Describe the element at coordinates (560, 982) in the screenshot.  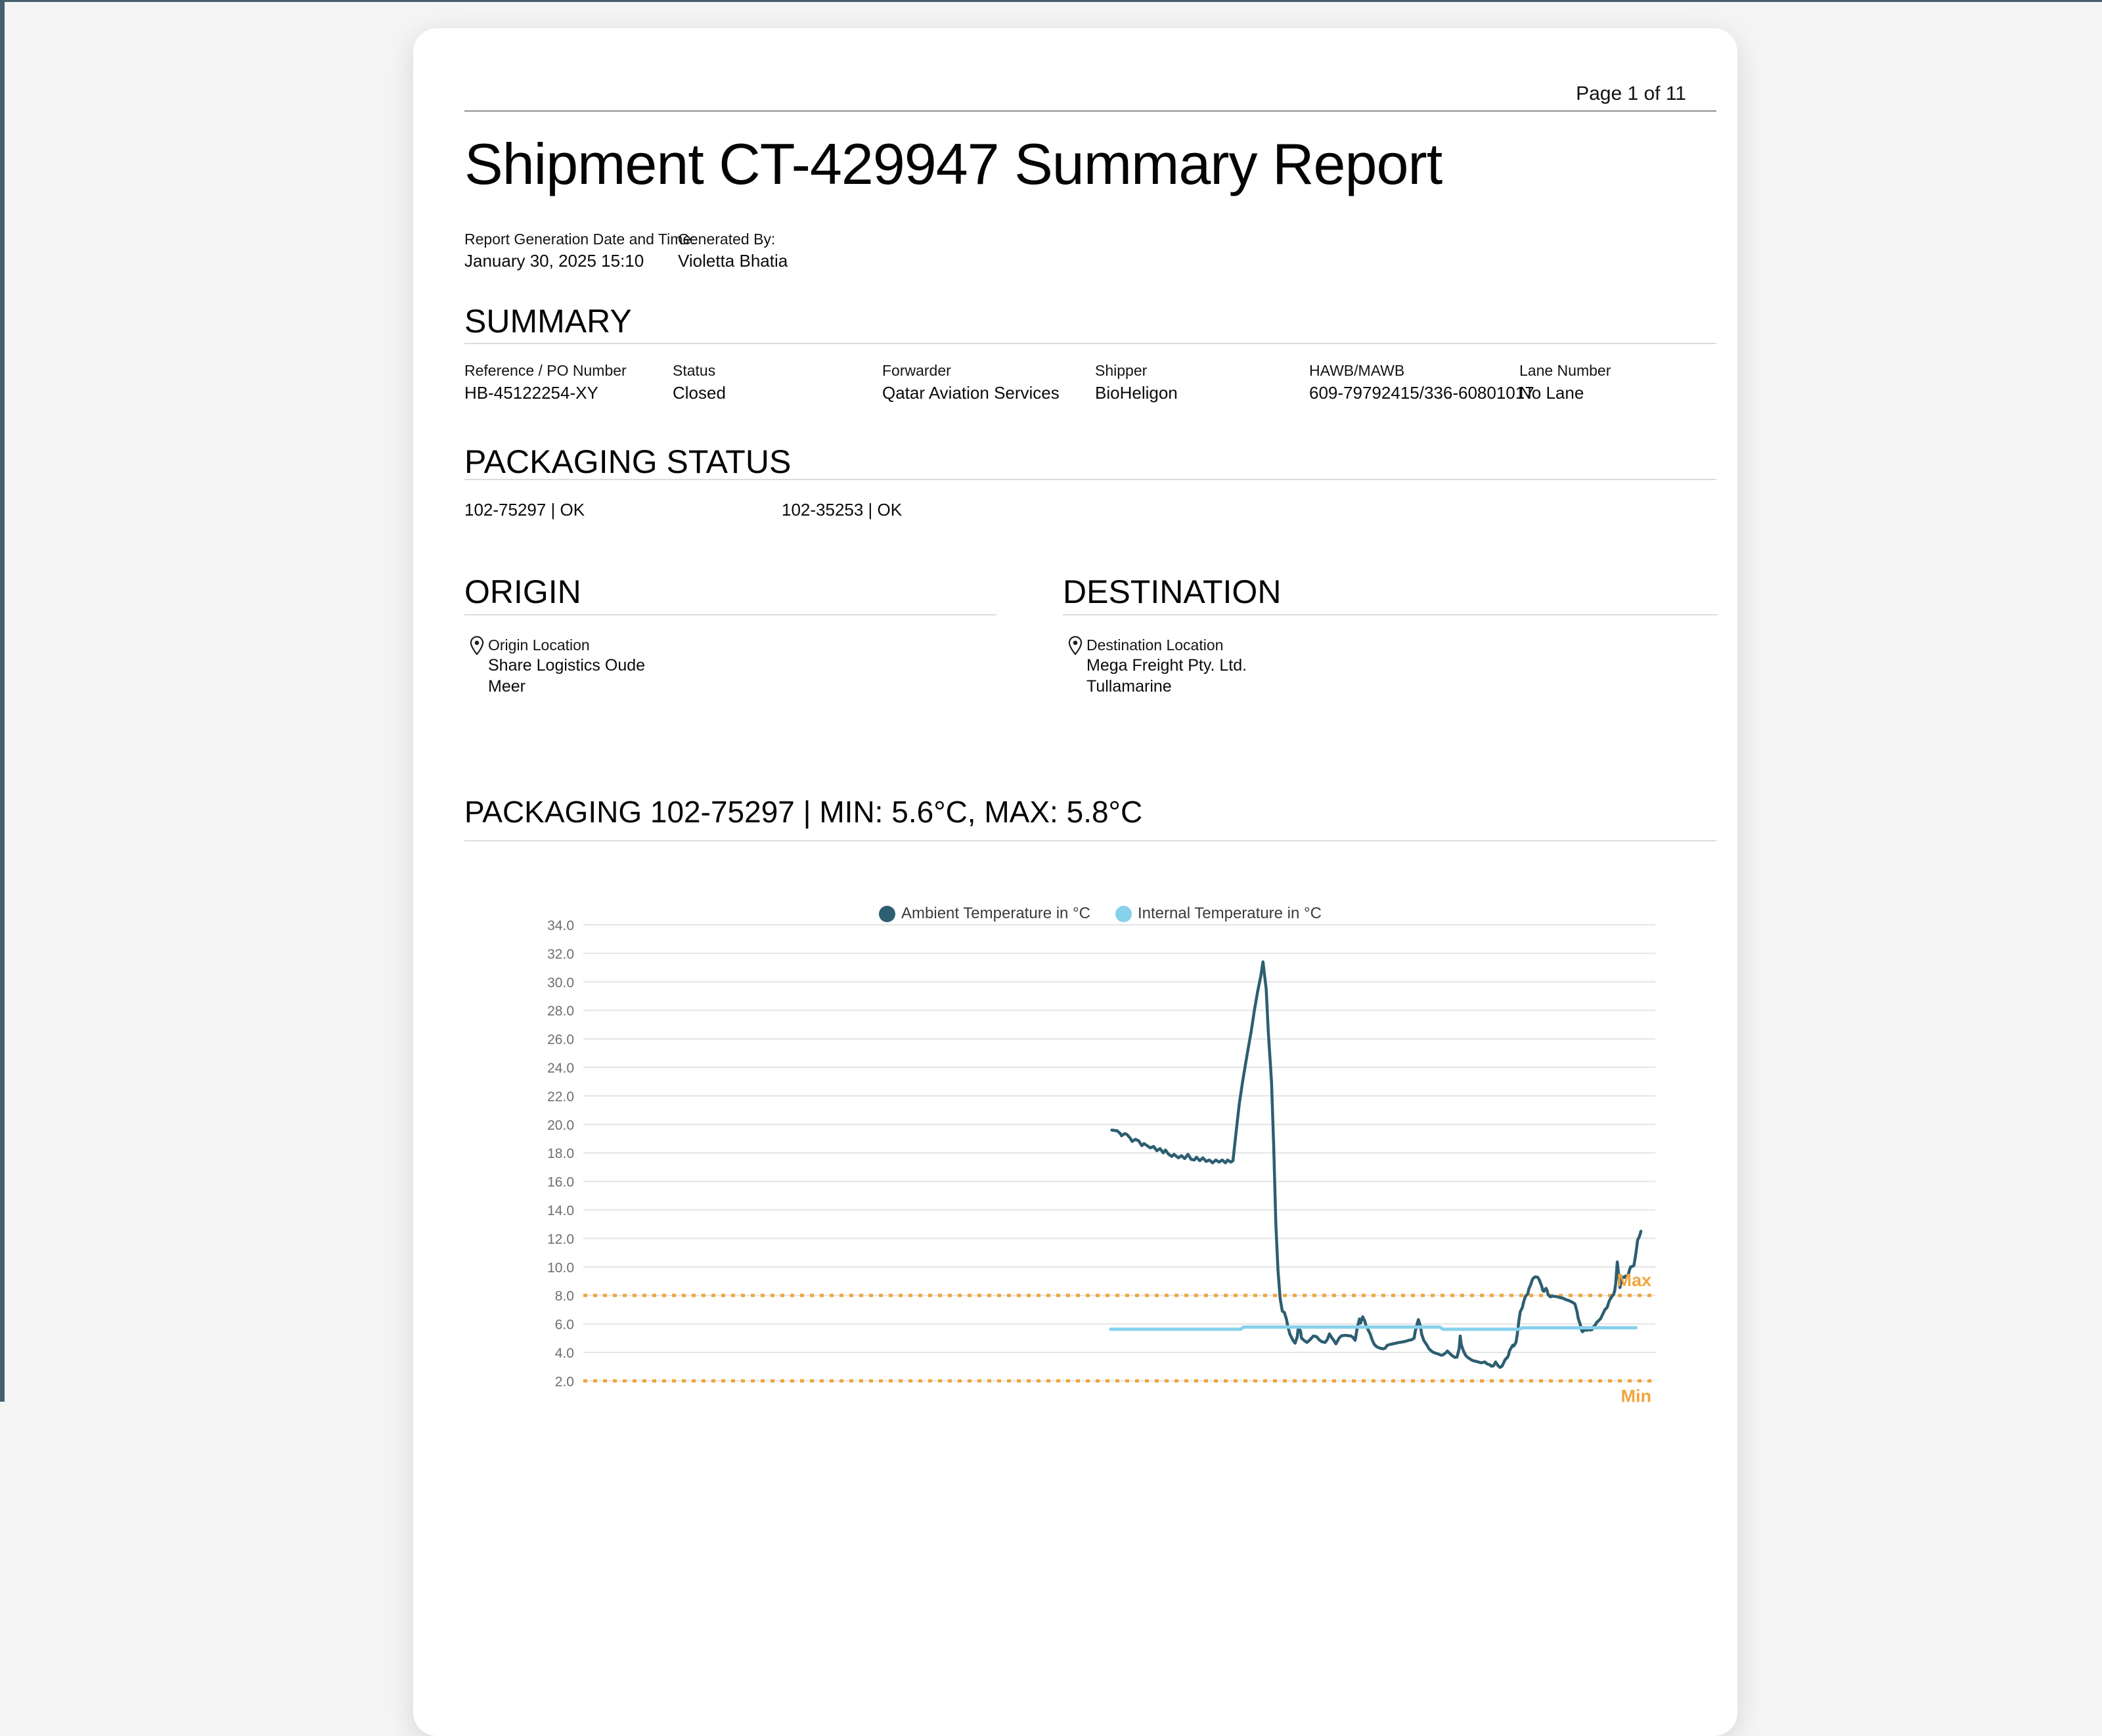
I see `y-axis-tick-label: 30.0` at that location.